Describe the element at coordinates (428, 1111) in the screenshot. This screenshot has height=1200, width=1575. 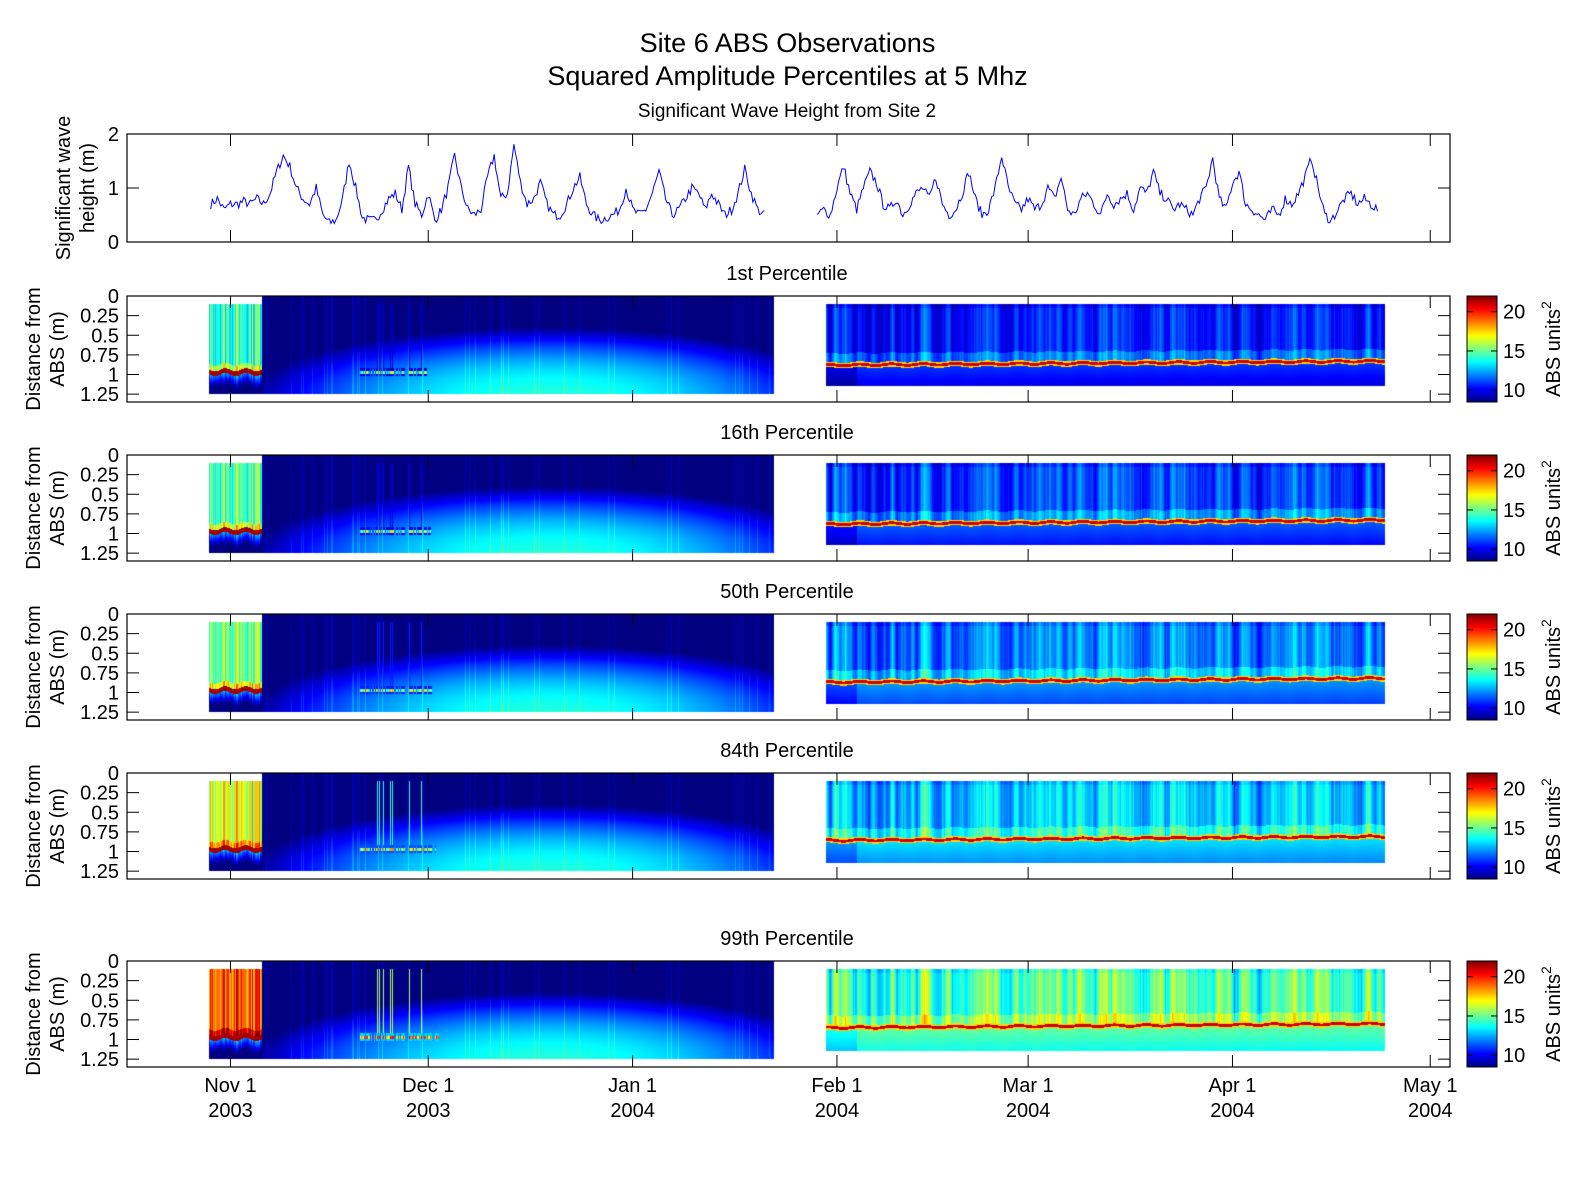
I see `x-tick-label-year: 2003` at that location.